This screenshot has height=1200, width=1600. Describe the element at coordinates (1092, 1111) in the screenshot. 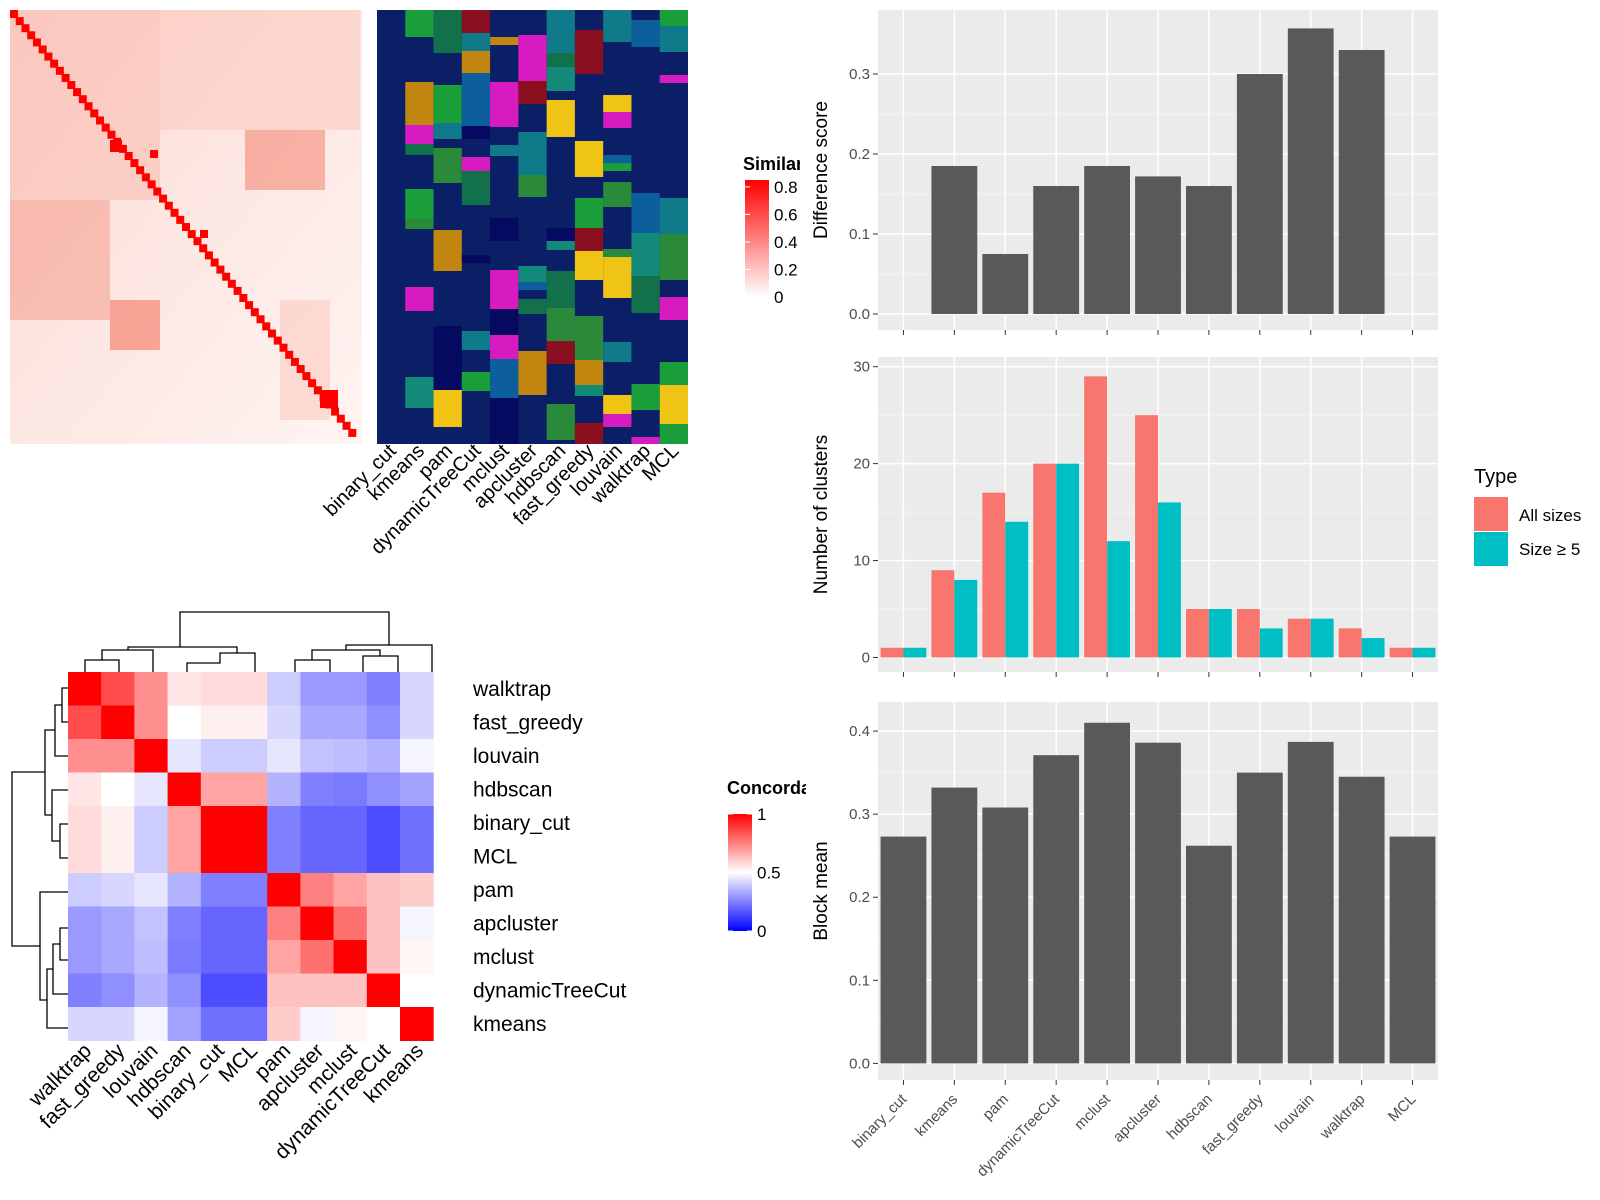

I see `x-tick-label: mclust` at that location.